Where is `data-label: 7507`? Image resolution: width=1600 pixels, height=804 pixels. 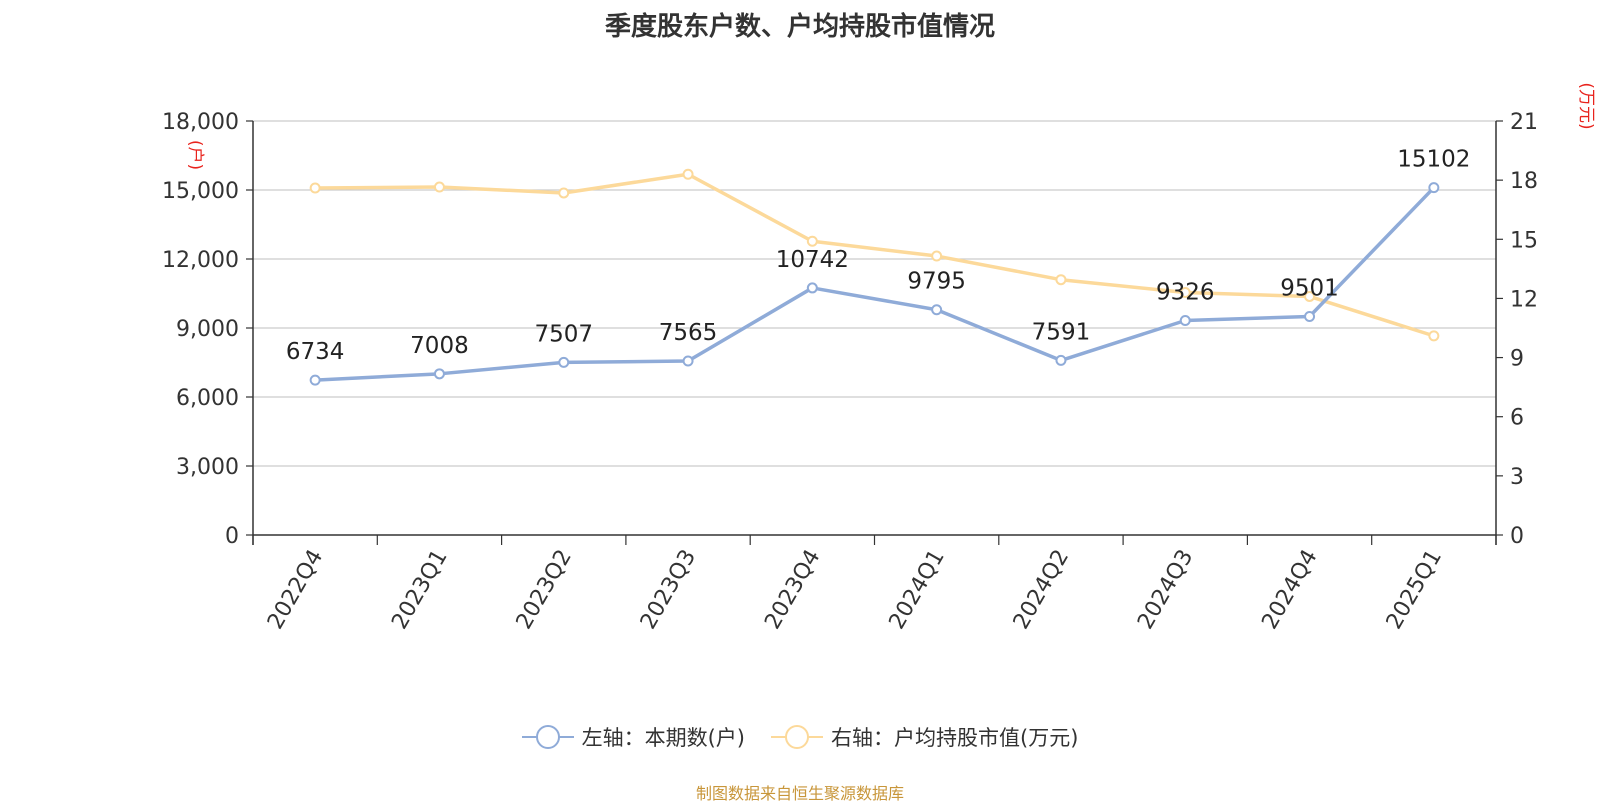
data-label: 7507 is located at coordinates (563, 334).